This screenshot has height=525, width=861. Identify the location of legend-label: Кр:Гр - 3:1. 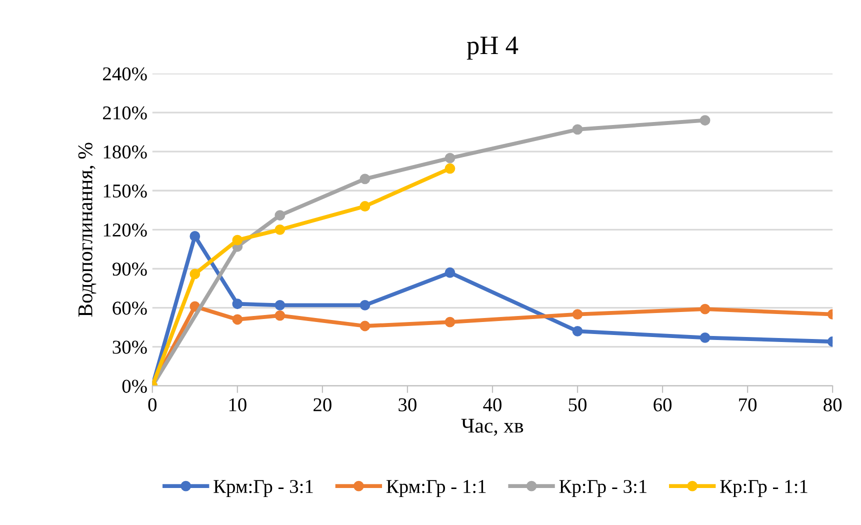
(602, 488).